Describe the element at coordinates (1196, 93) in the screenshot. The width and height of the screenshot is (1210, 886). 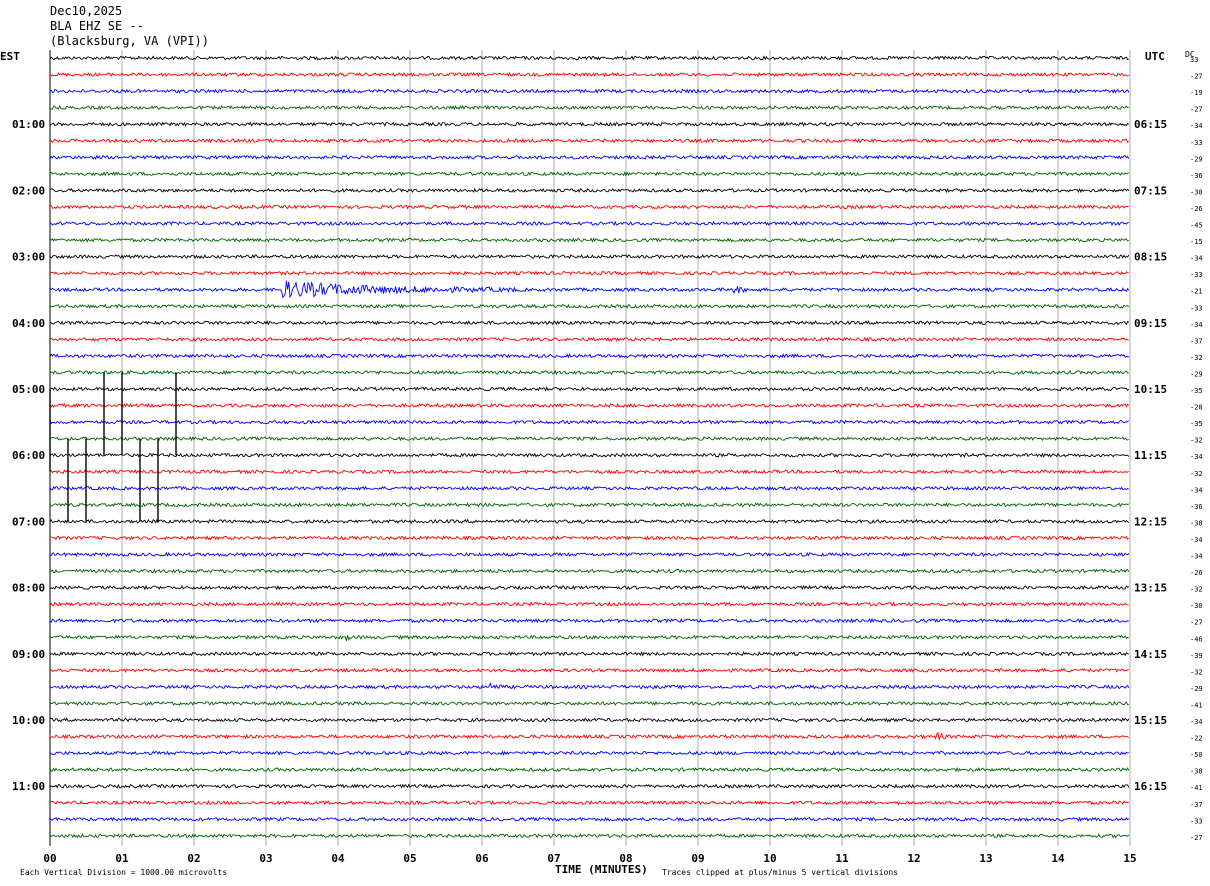
I see `dc-offset-label: -19` at that location.